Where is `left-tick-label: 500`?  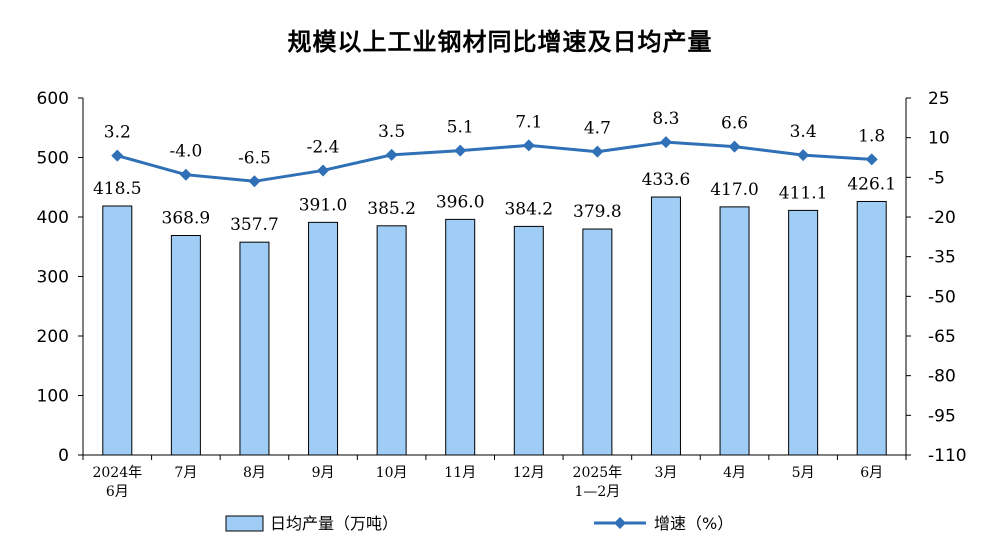
left-tick-label: 500 is located at coordinates (53, 159).